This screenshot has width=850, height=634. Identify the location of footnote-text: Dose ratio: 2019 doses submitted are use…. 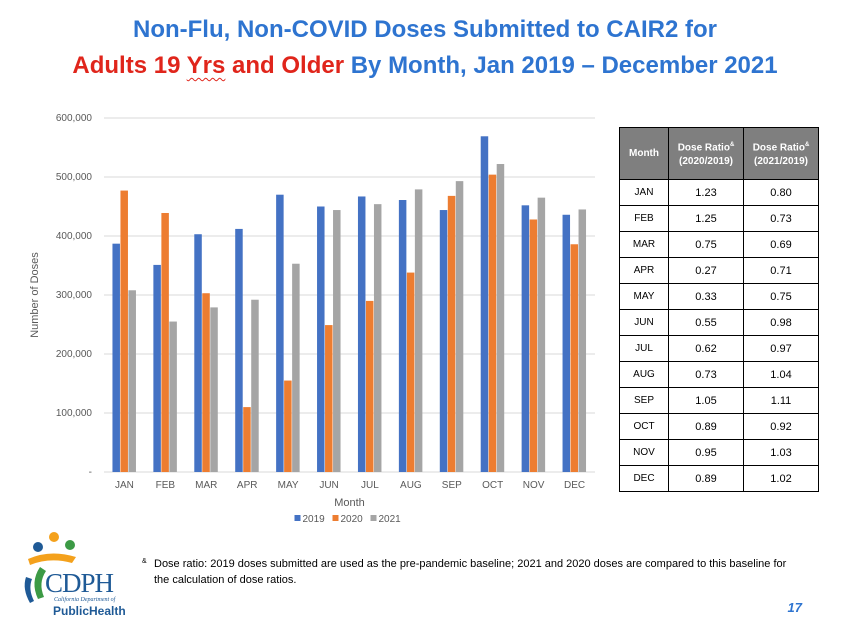
(470, 572).